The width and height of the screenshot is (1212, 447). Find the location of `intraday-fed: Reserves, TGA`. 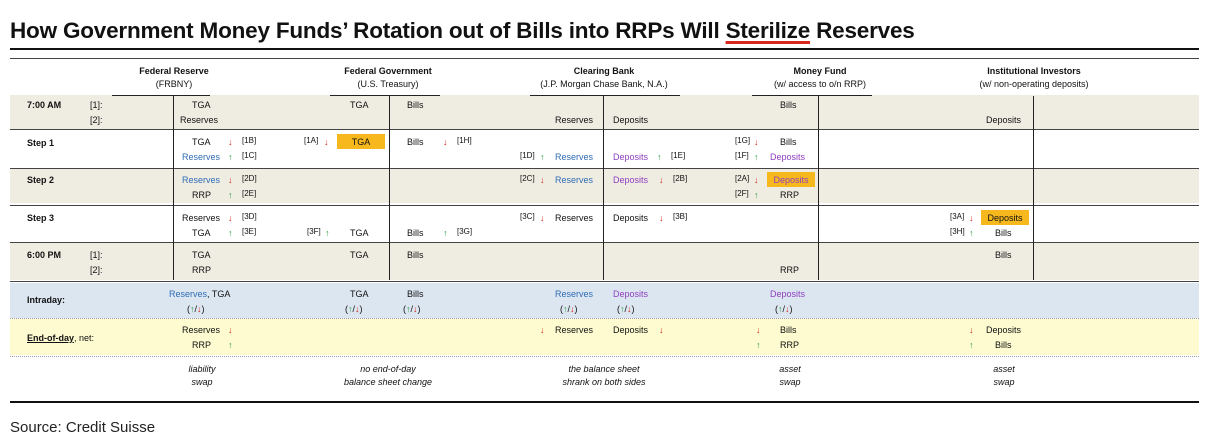

intraday-fed: Reserves, TGA is located at coordinates (199, 294).